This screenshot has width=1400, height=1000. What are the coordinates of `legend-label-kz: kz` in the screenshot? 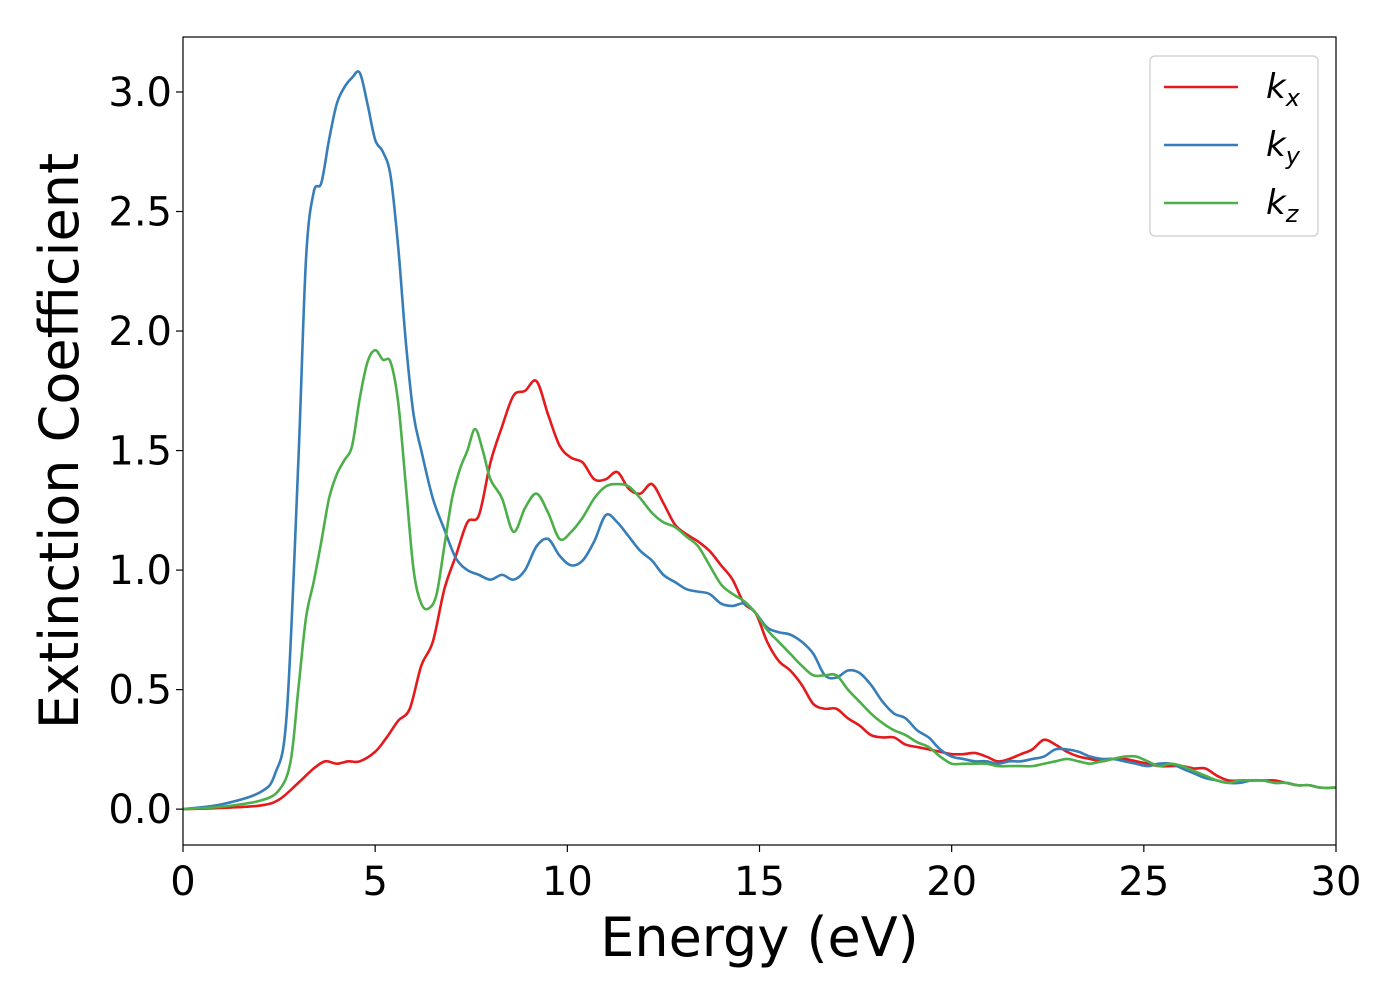 It's located at (1283, 205).